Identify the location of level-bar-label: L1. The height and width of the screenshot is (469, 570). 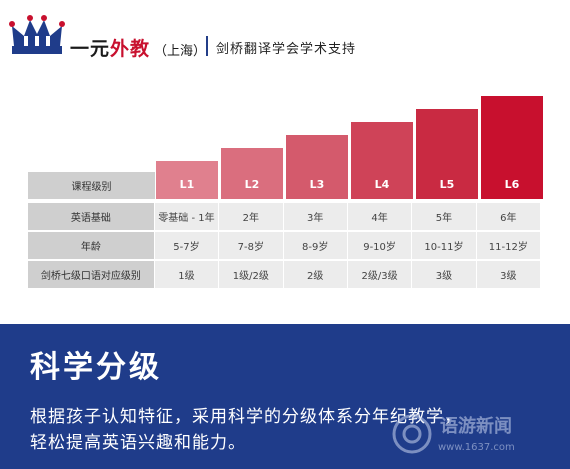
(187, 184).